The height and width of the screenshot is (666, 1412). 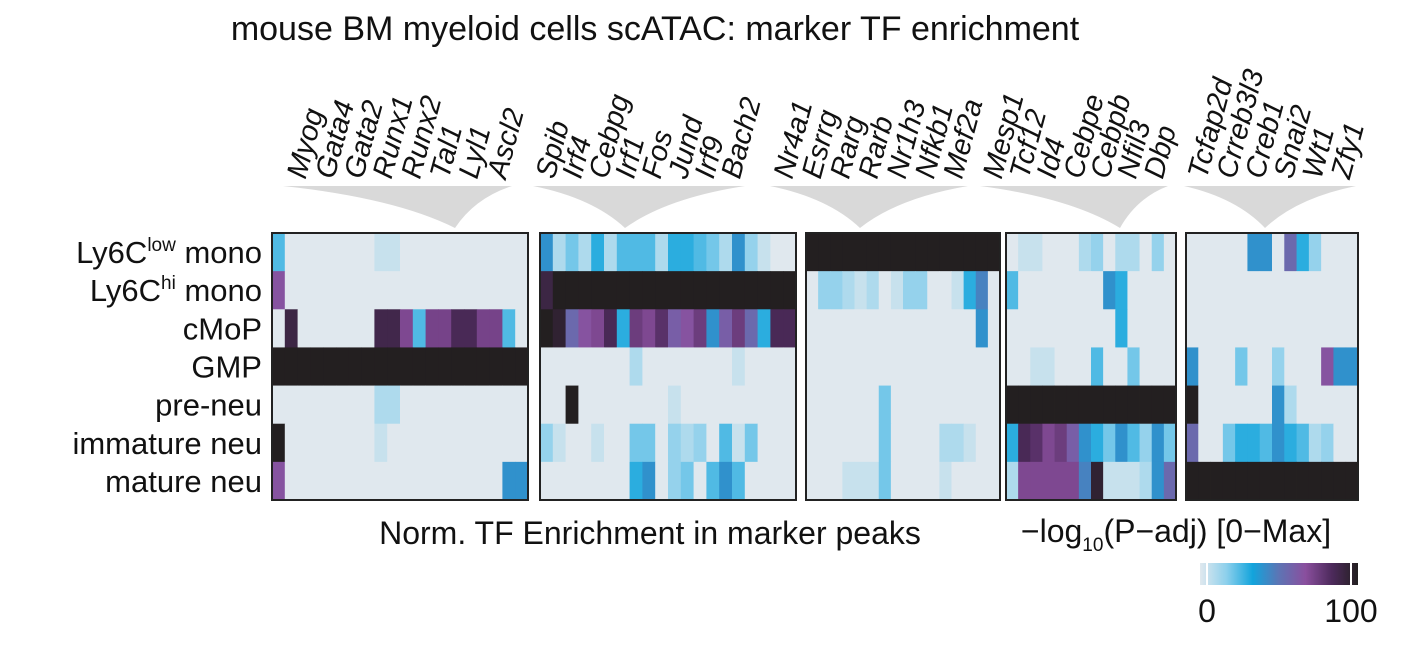 What do you see at coordinates (1207, 611) in the screenshot?
I see `colorbar-tick-label: 0` at bounding box center [1207, 611].